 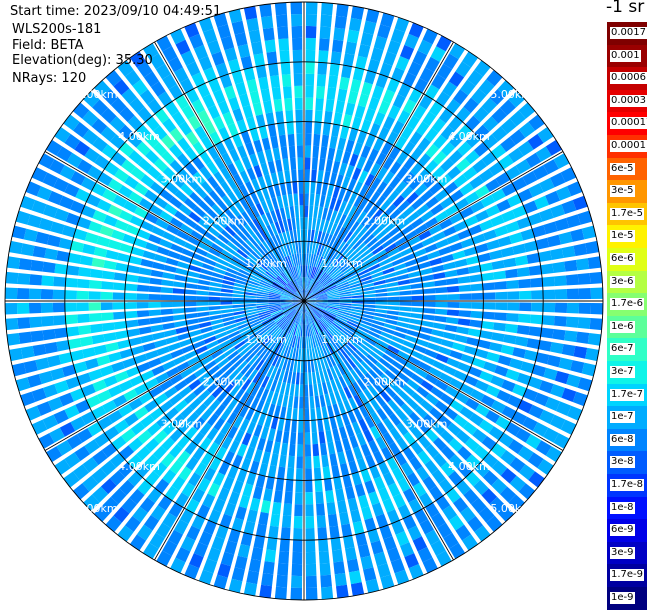 What do you see at coordinates (182, 424) in the screenshot?
I see `range-label: 3.00km` at bounding box center [182, 424].